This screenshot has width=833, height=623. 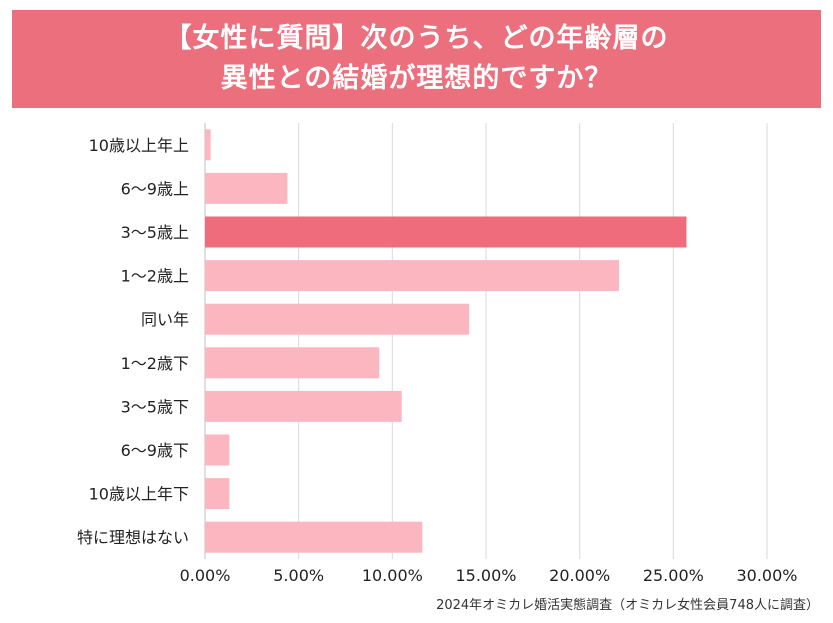 What do you see at coordinates (139, 145) in the screenshot?
I see `category-label: 10歳以上年上` at bounding box center [139, 145].